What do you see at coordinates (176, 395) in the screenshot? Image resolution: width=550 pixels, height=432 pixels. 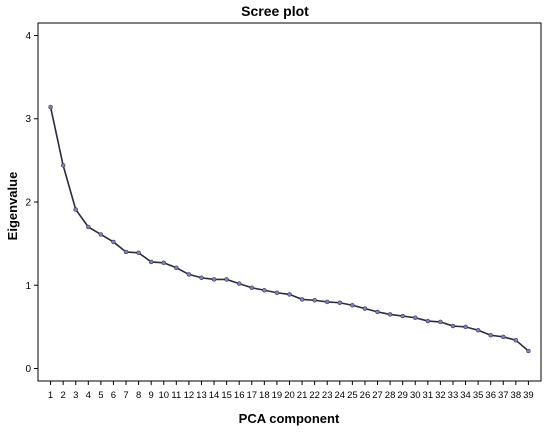 I see `x-tick-label: 11` at bounding box center [176, 395].